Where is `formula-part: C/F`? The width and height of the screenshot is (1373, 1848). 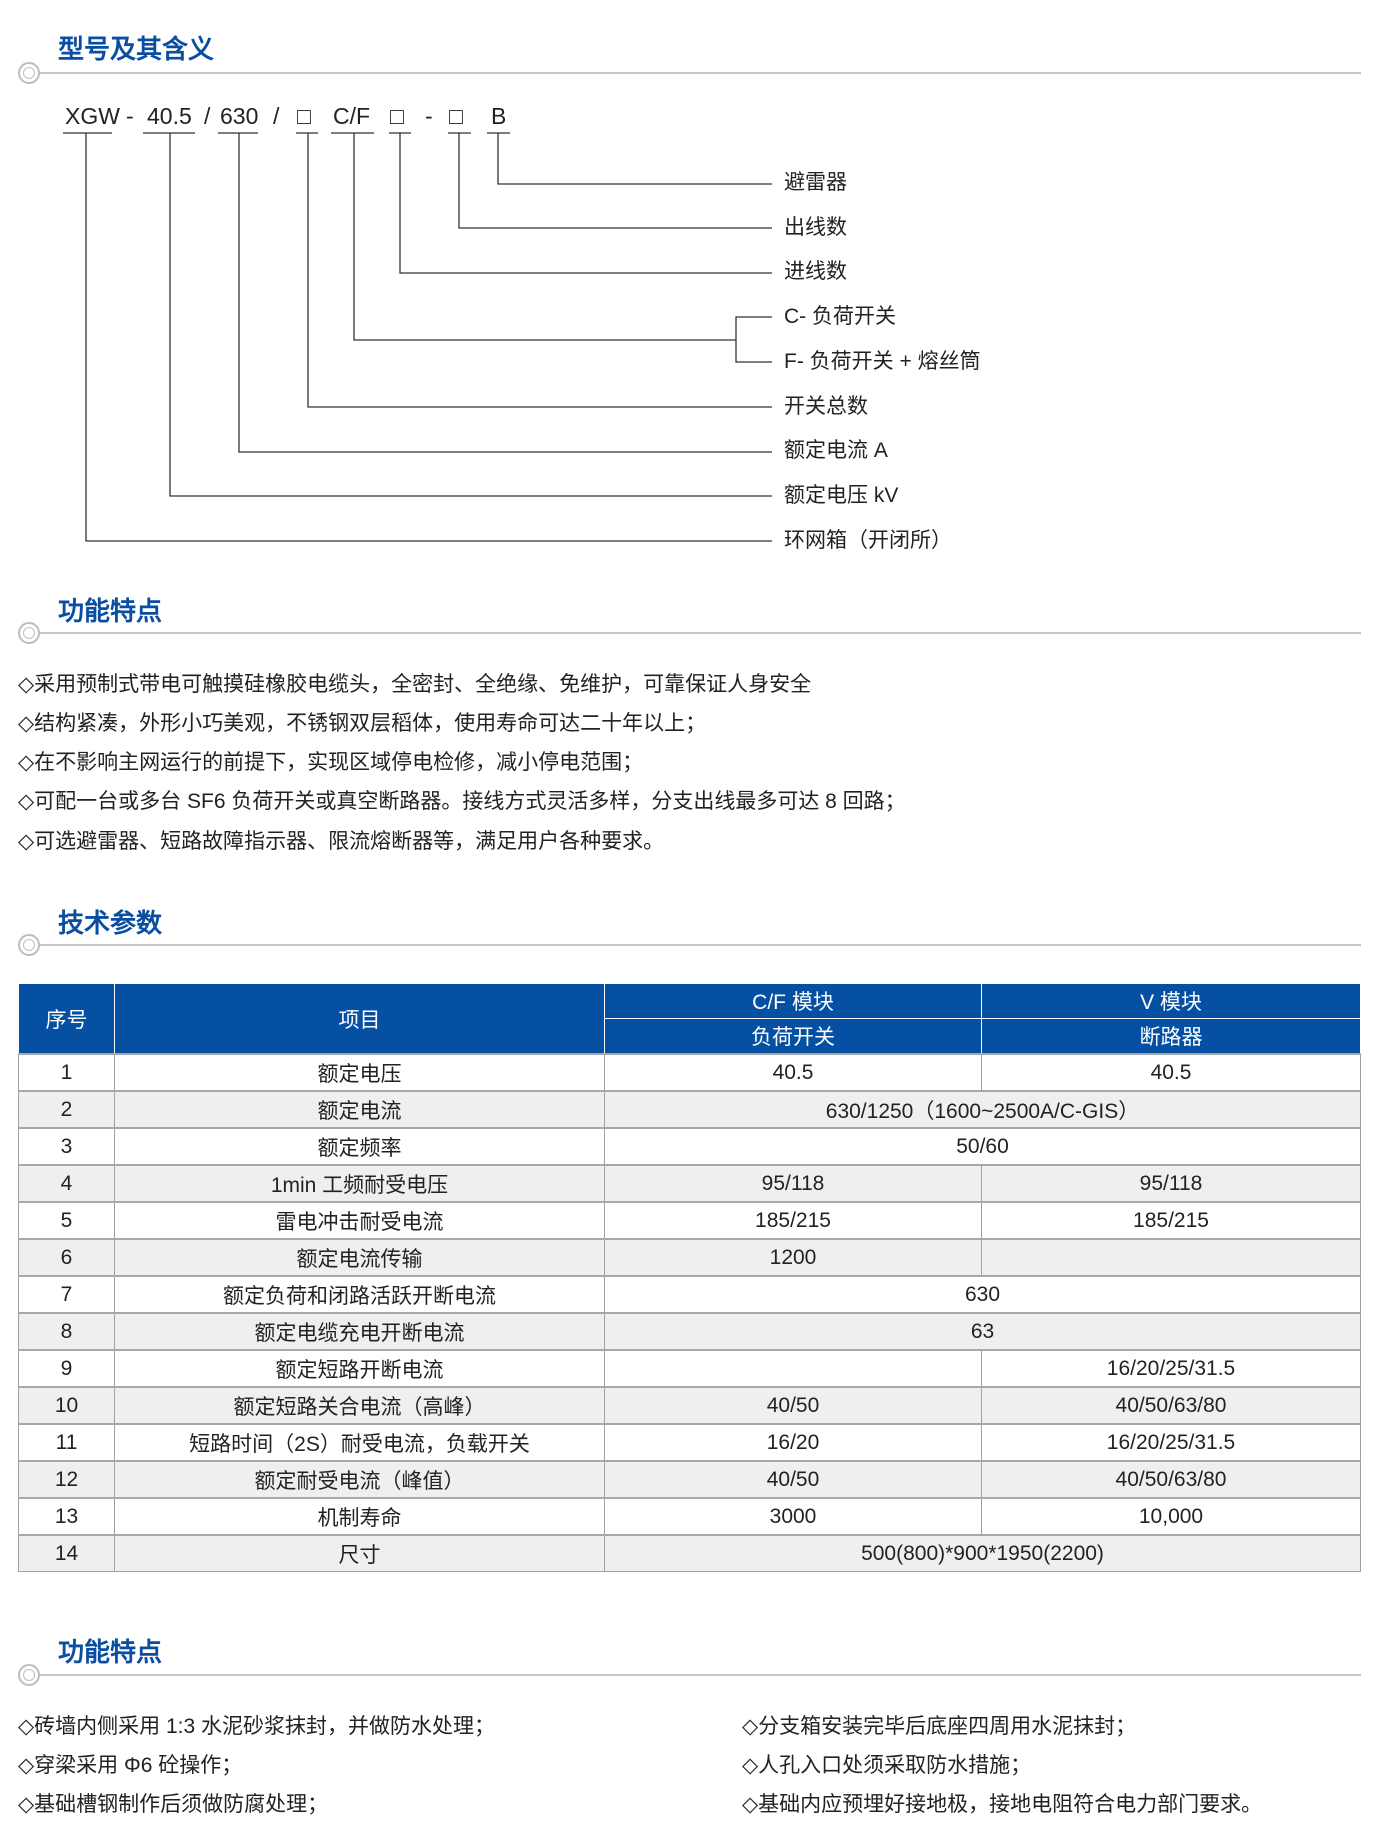
formula-part: C/F is located at coordinates (352, 116).